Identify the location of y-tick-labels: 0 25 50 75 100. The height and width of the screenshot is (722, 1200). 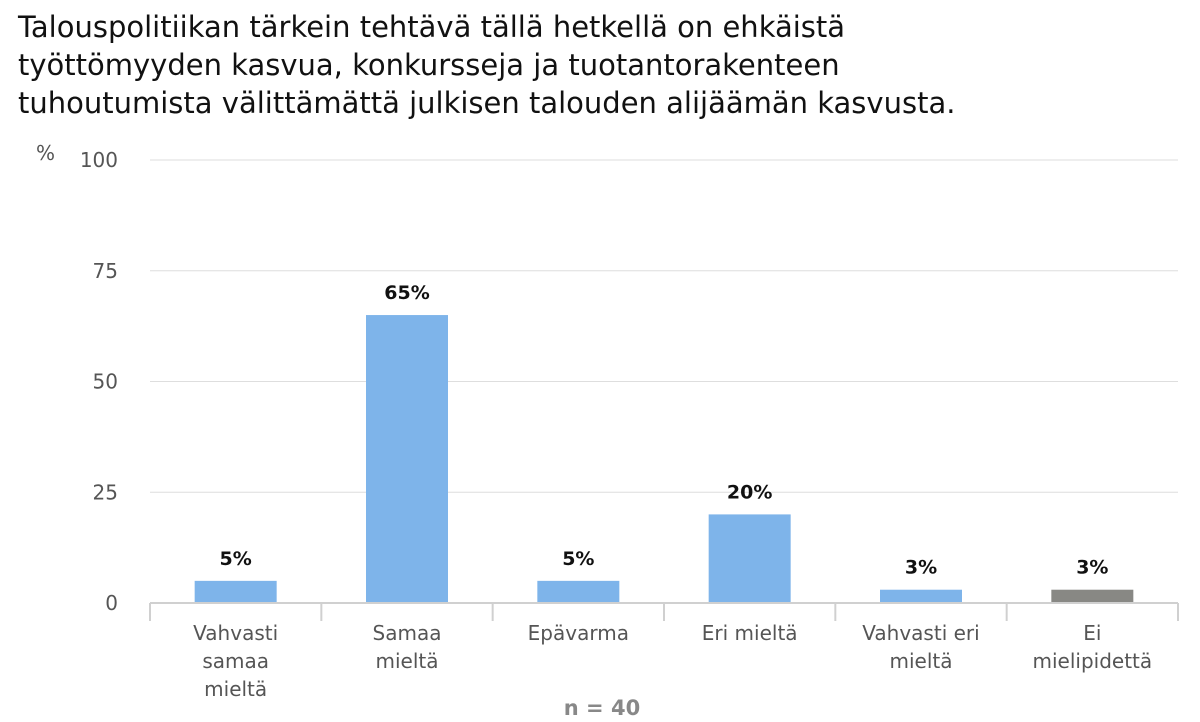
(99, 381).